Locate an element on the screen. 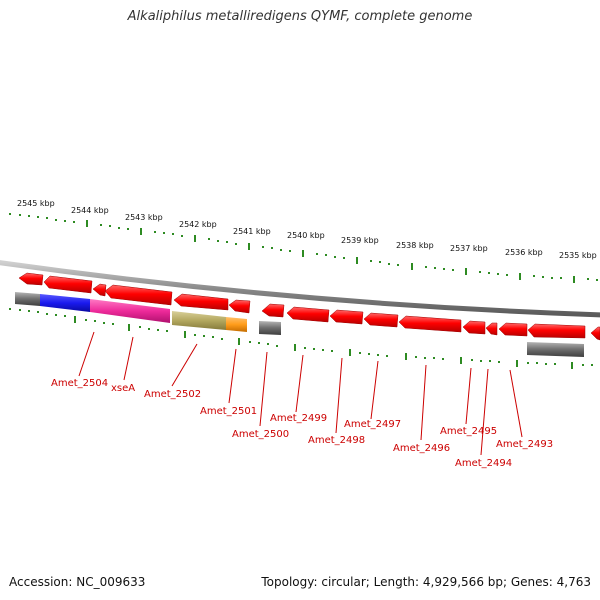  kbp-label: 2537 kbp is located at coordinates (469, 248).